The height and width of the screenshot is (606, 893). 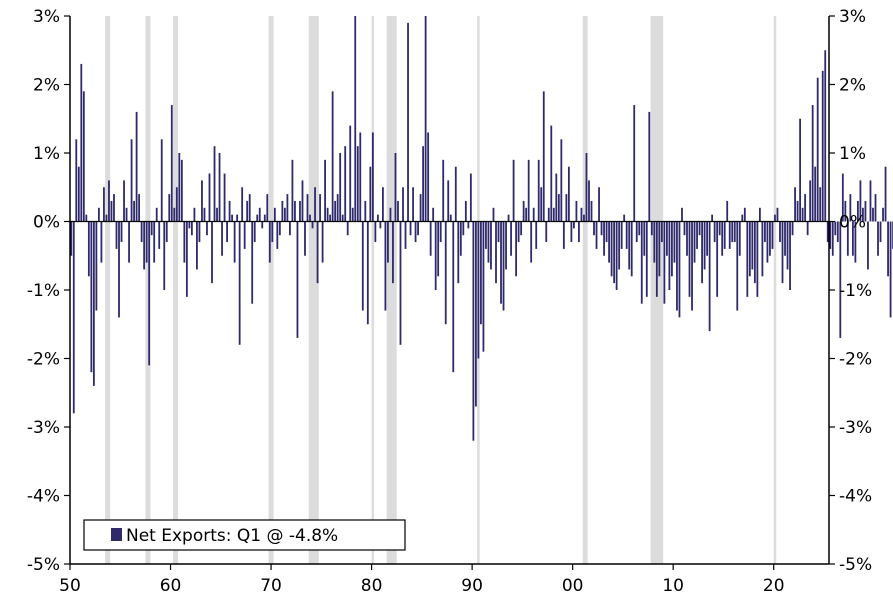 I want to click on x-tick-label: 50, so click(x=70, y=586).